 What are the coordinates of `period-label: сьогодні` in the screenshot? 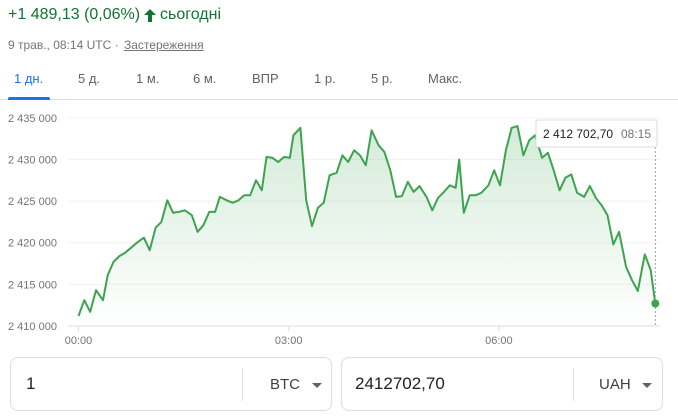 It's located at (190, 14).